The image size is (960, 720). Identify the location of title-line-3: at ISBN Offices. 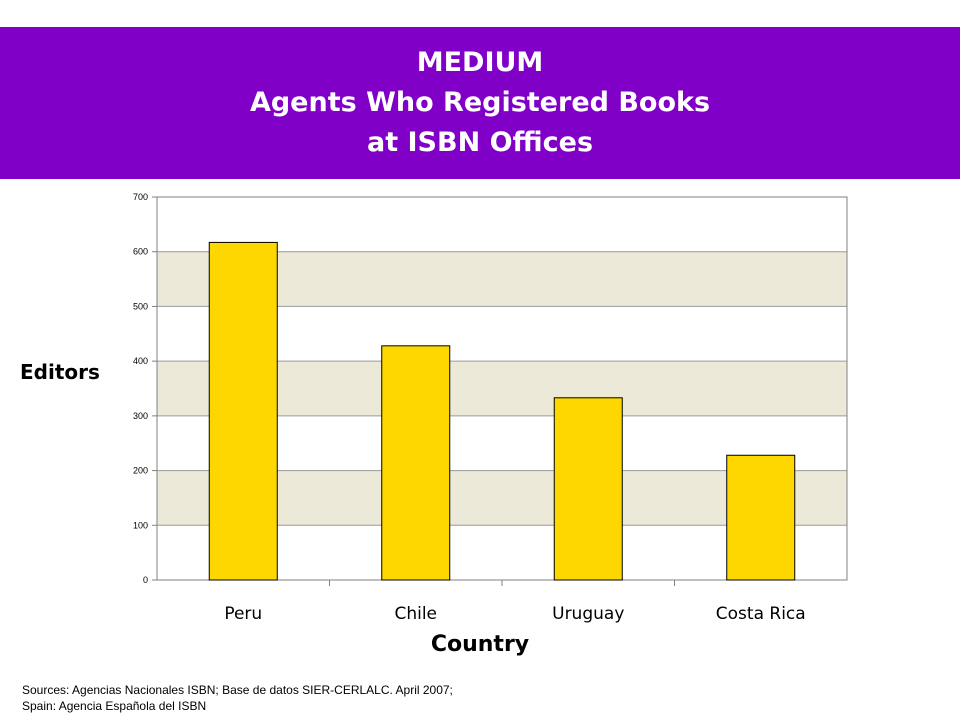
(480, 142).